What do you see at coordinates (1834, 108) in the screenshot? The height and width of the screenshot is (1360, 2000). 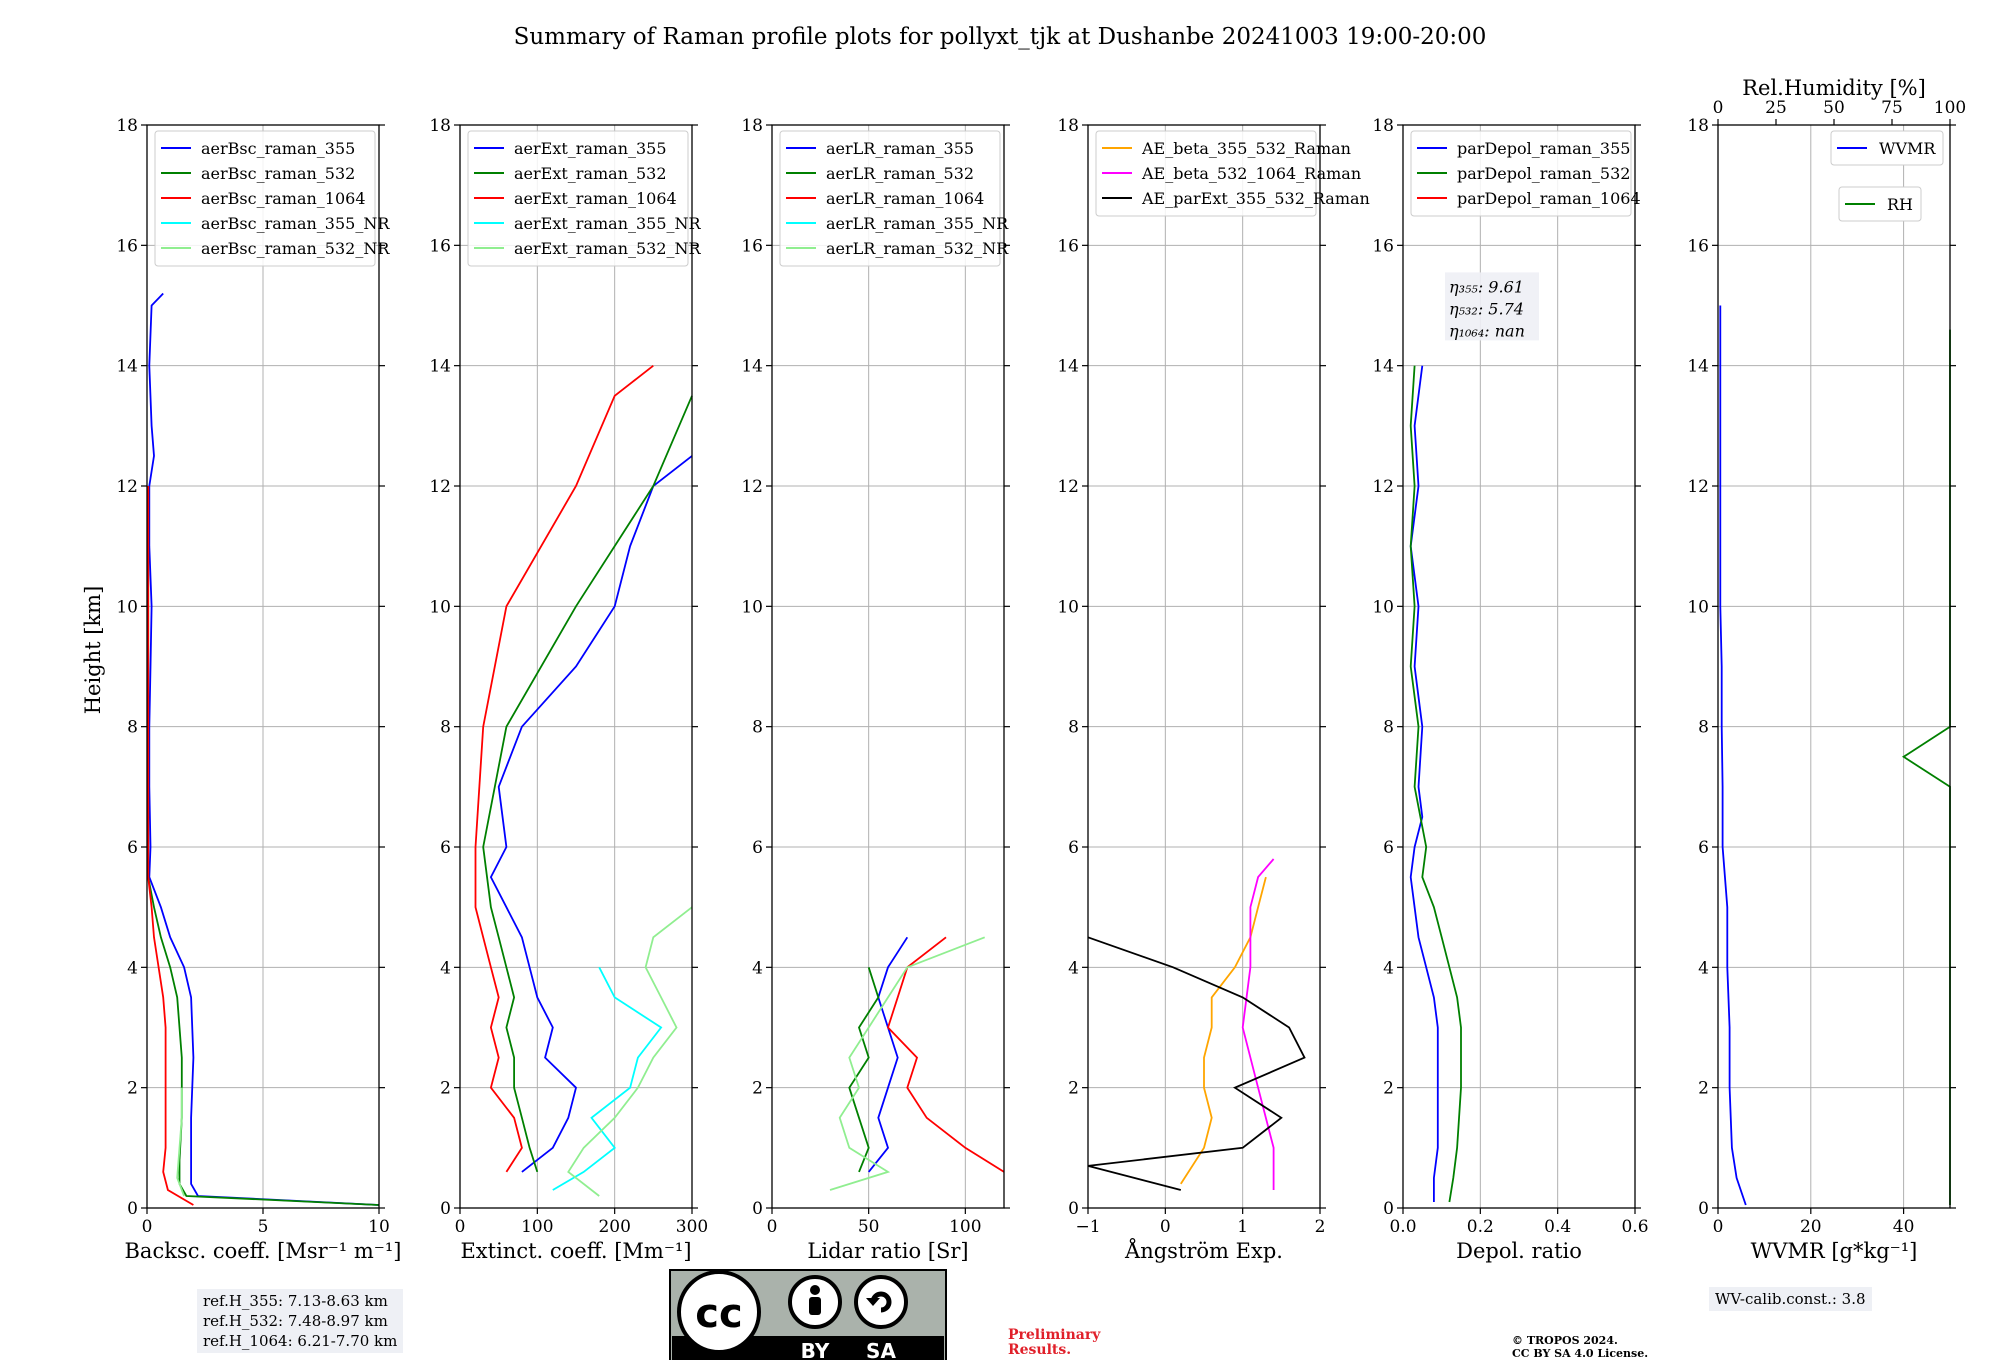 I see `top-x-tick-label: 50` at bounding box center [1834, 108].